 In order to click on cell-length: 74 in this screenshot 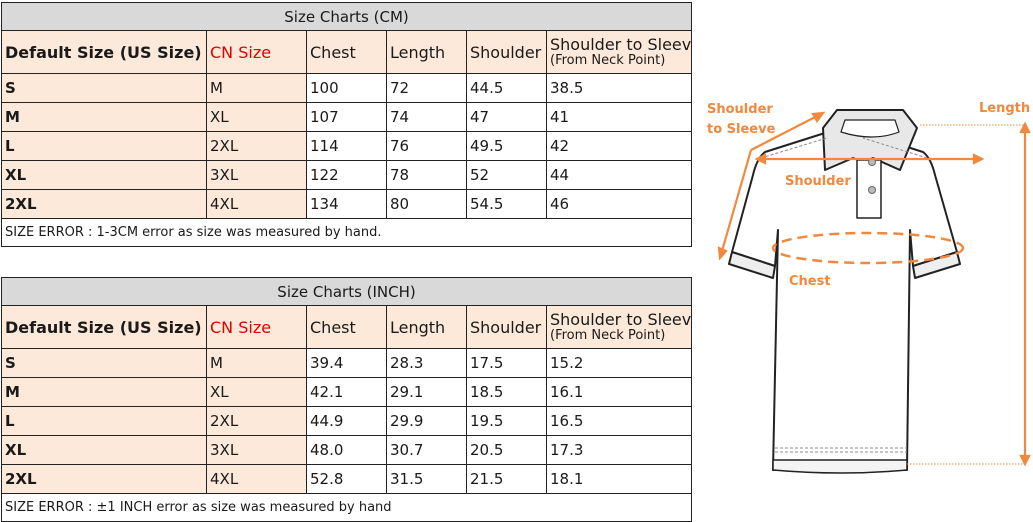, I will do `click(426, 117)`.